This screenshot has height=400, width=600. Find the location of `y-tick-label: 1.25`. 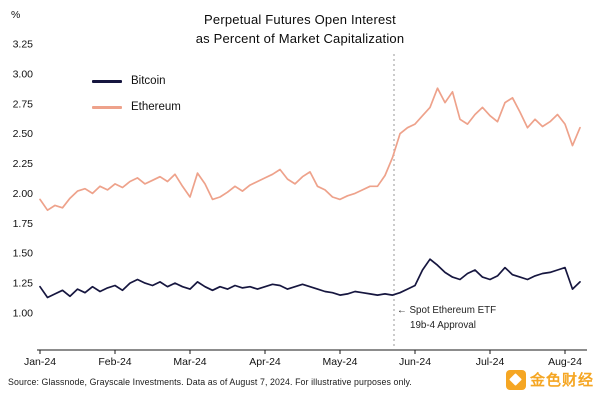

y-tick-label: 1.25 is located at coordinates (23, 284).